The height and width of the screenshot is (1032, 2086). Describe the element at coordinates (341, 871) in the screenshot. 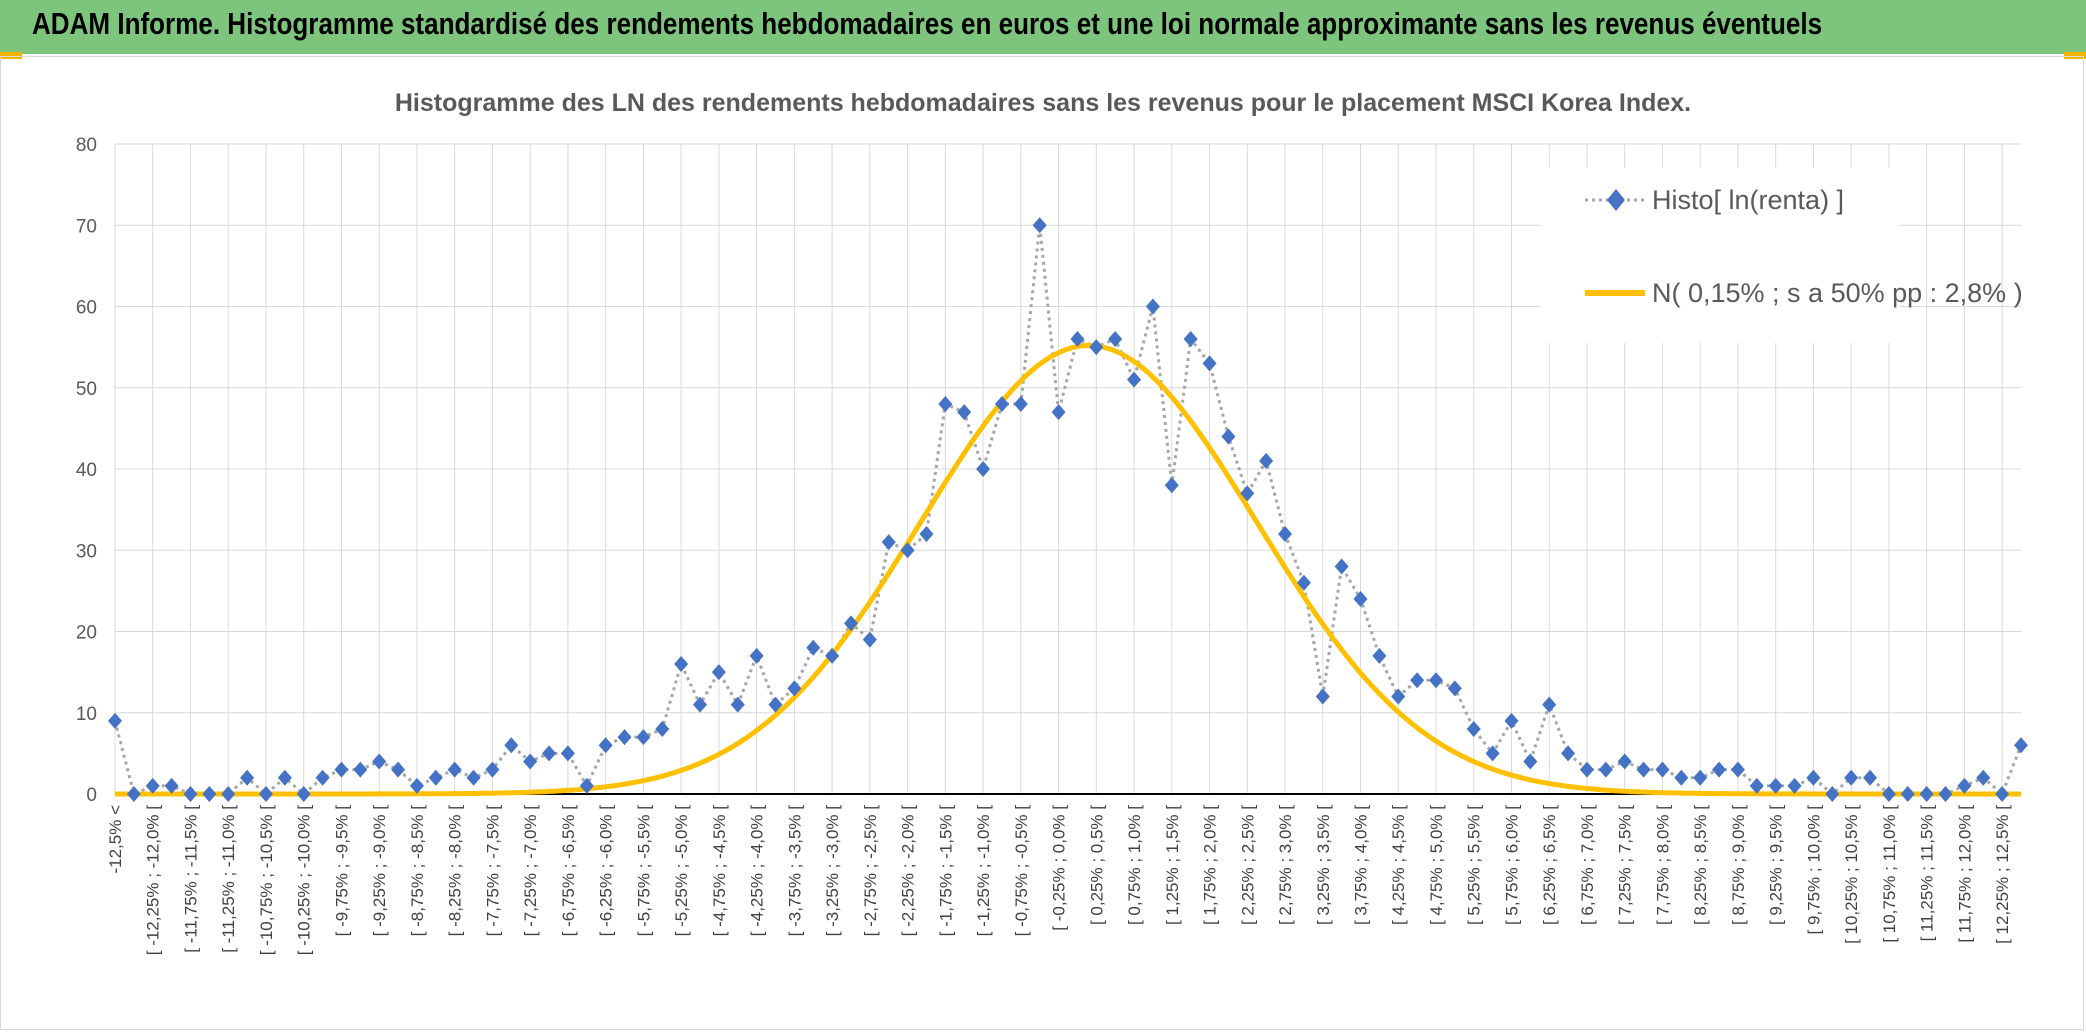

I see `x-tick-label-6: [ -9,75% ; -9,5% [` at that location.